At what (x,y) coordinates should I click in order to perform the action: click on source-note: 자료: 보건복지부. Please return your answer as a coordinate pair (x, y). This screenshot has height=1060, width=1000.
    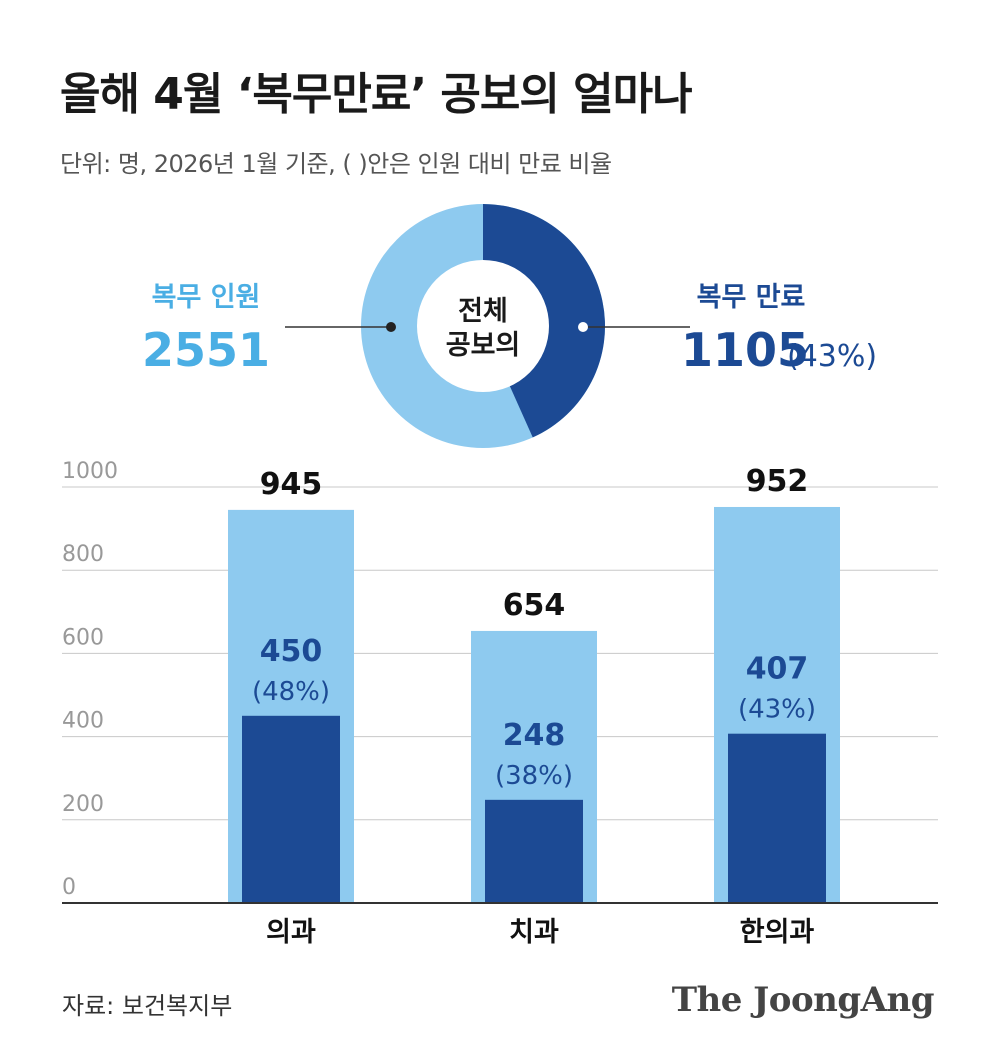
    Looking at the image, I should click on (147, 1006).